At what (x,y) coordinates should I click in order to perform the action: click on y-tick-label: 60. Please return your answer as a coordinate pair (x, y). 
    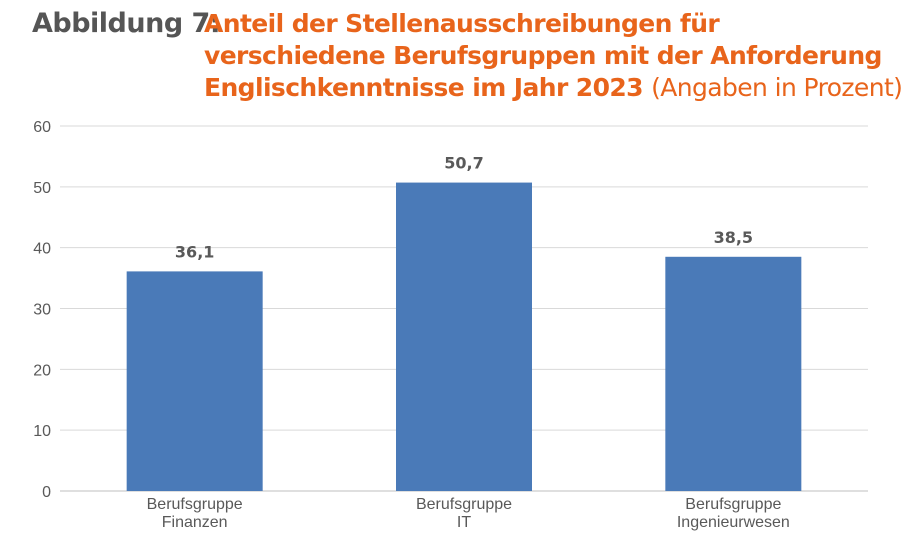
    Looking at the image, I should click on (42, 127).